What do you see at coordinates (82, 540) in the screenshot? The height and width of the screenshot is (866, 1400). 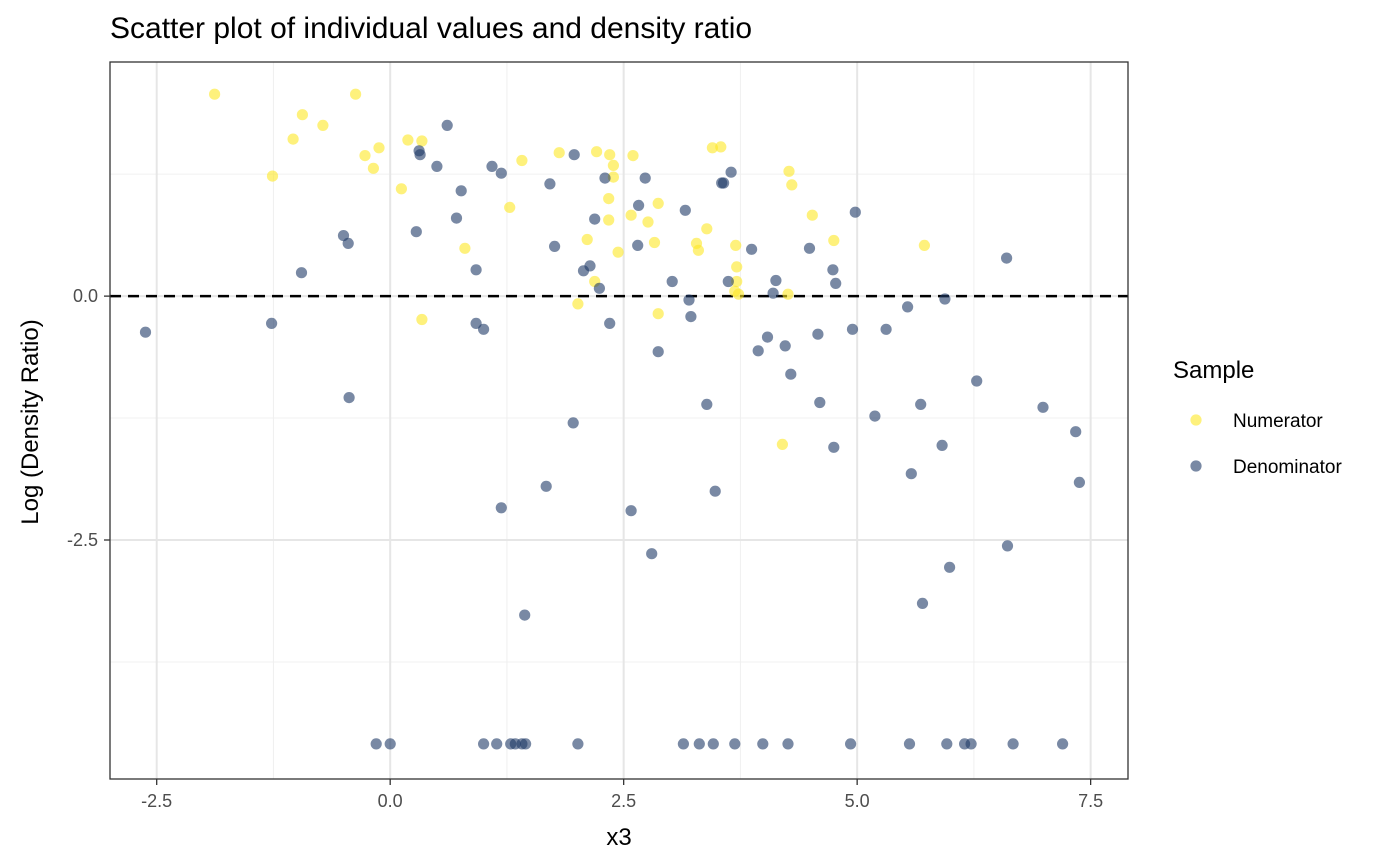 I see `y-tick-label: -2.5` at bounding box center [82, 540].